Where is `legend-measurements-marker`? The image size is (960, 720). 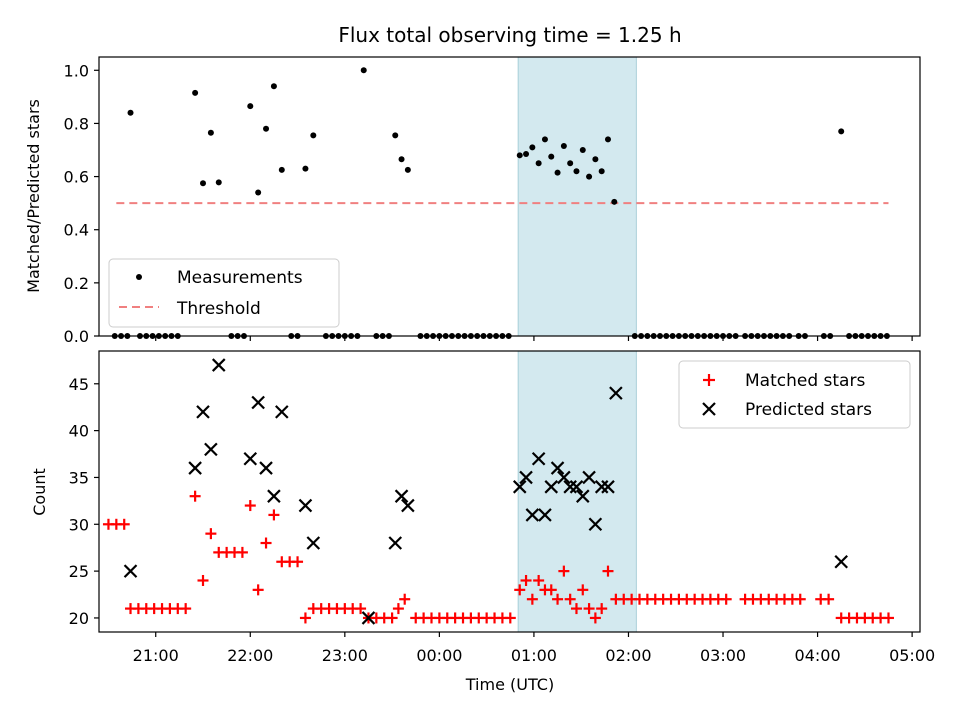 legend-measurements-marker is located at coordinates (139, 277).